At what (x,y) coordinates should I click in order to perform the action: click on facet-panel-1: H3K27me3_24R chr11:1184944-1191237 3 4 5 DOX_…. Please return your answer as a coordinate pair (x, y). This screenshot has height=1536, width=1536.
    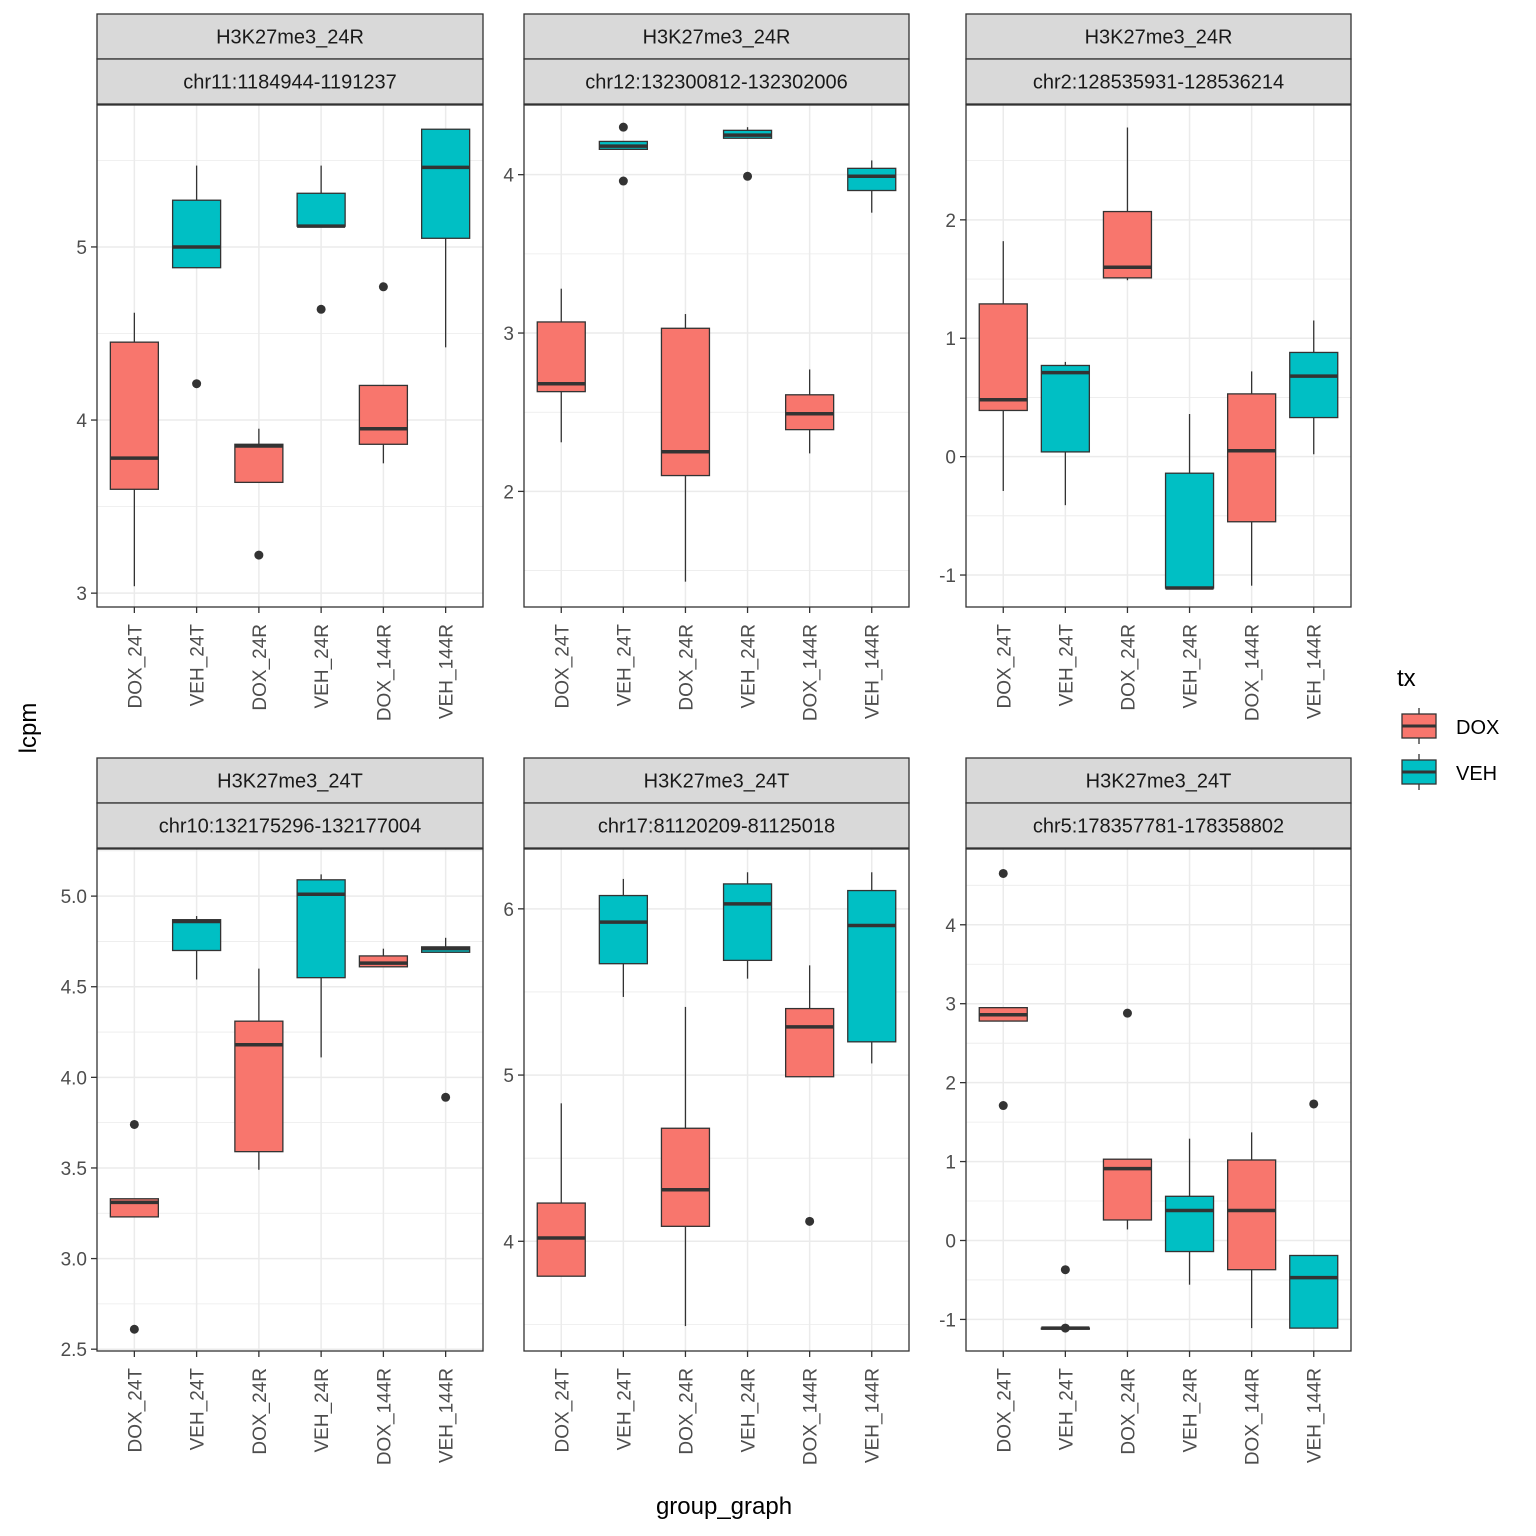
    Looking at the image, I should click on (280, 367).